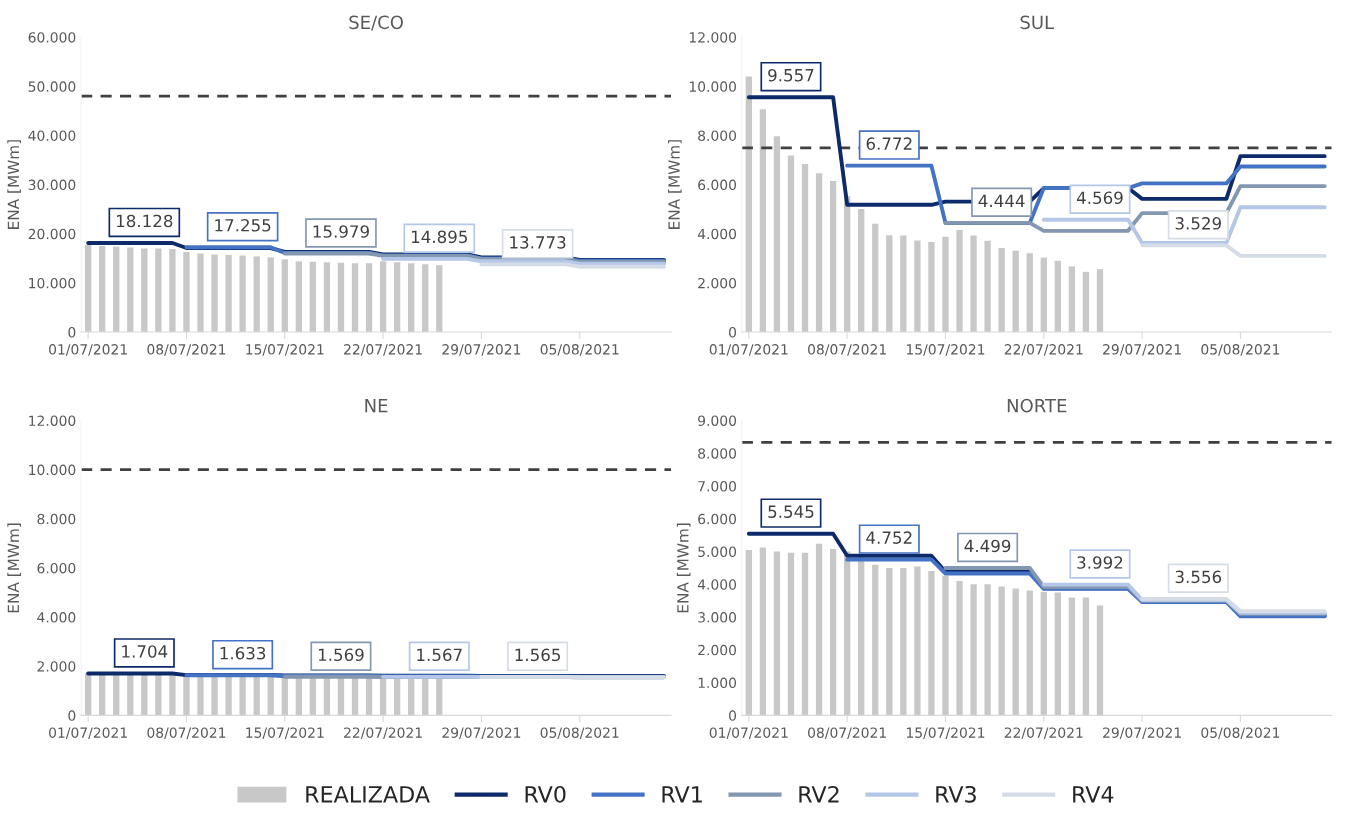 The height and width of the screenshot is (827, 1352). What do you see at coordinates (341, 655) in the screenshot?
I see `annotation: 1.569` at bounding box center [341, 655].